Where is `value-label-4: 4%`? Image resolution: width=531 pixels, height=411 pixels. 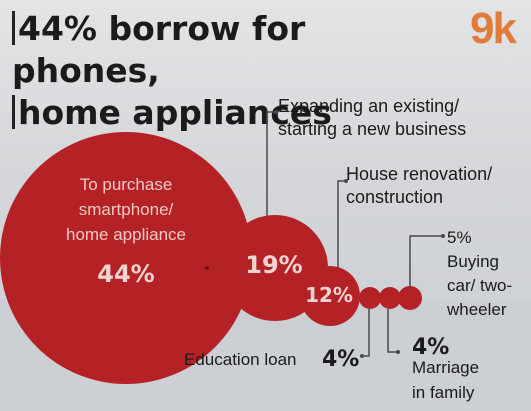
value-label-4: 4% is located at coordinates (430, 347).